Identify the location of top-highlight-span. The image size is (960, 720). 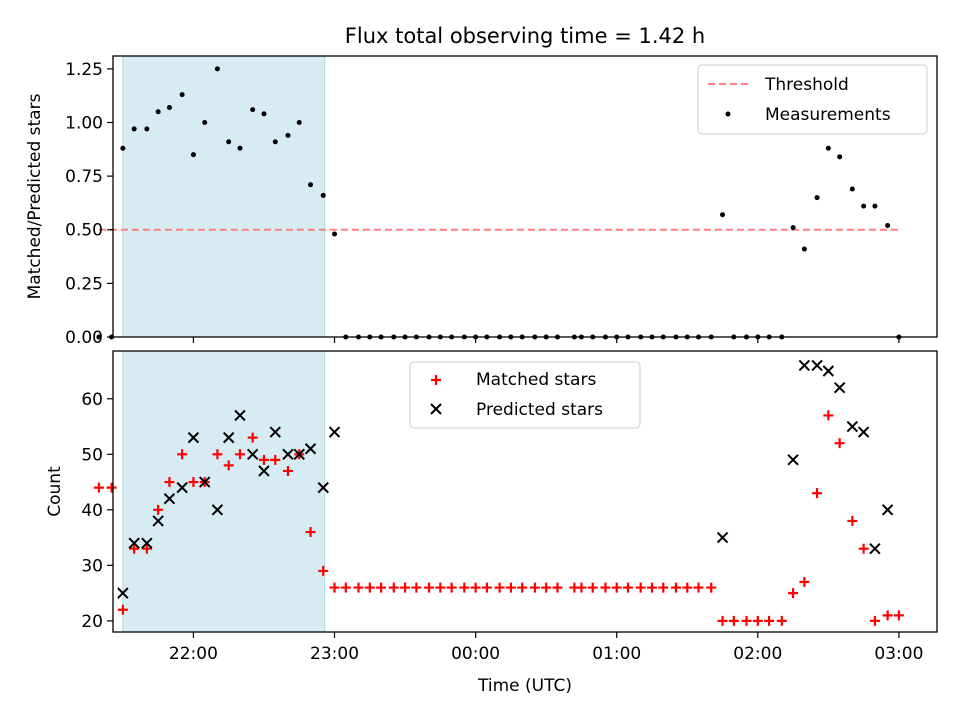
(224, 196).